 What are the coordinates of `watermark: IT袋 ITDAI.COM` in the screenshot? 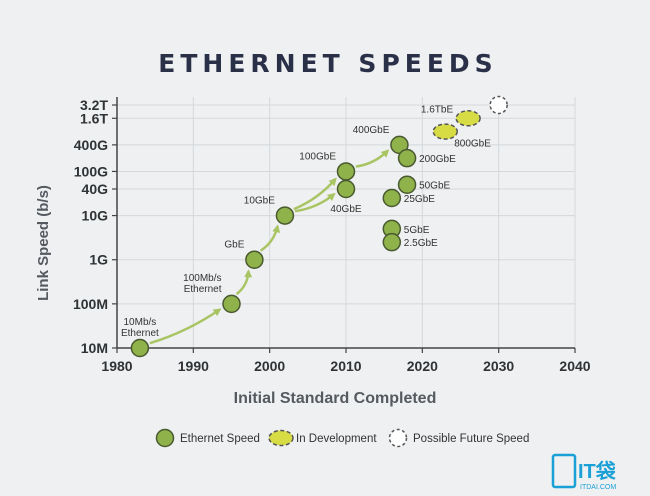 It's located at (584, 472).